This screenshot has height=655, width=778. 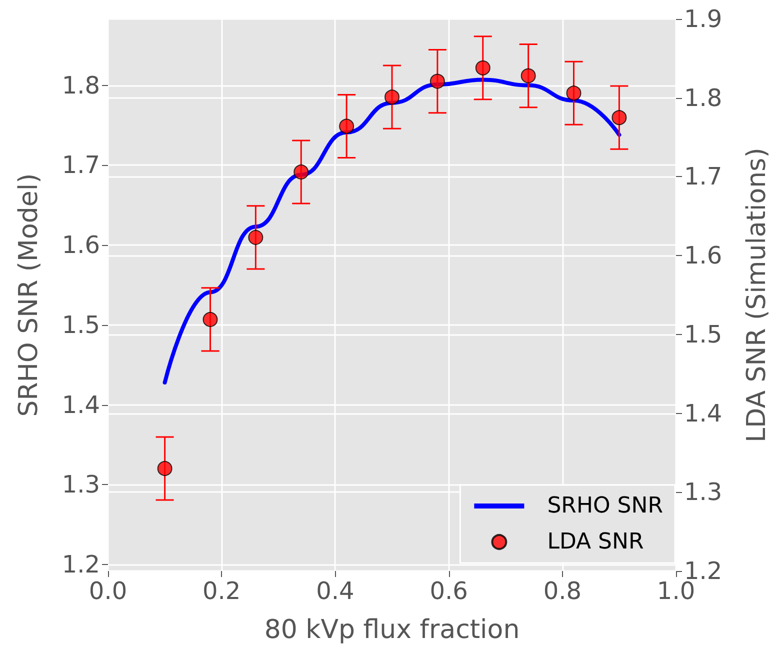 I want to click on y2-axis-title: LDA SNR (Simulations), so click(x=757, y=295).